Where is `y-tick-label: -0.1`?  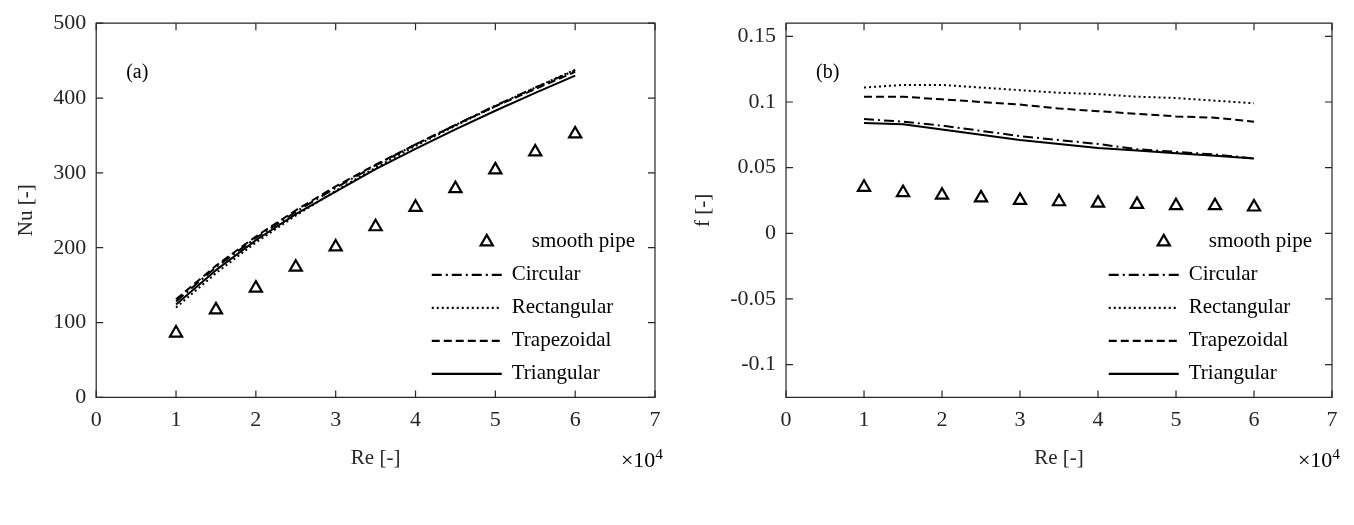
y-tick-label: -0.1 is located at coordinates (759, 363).